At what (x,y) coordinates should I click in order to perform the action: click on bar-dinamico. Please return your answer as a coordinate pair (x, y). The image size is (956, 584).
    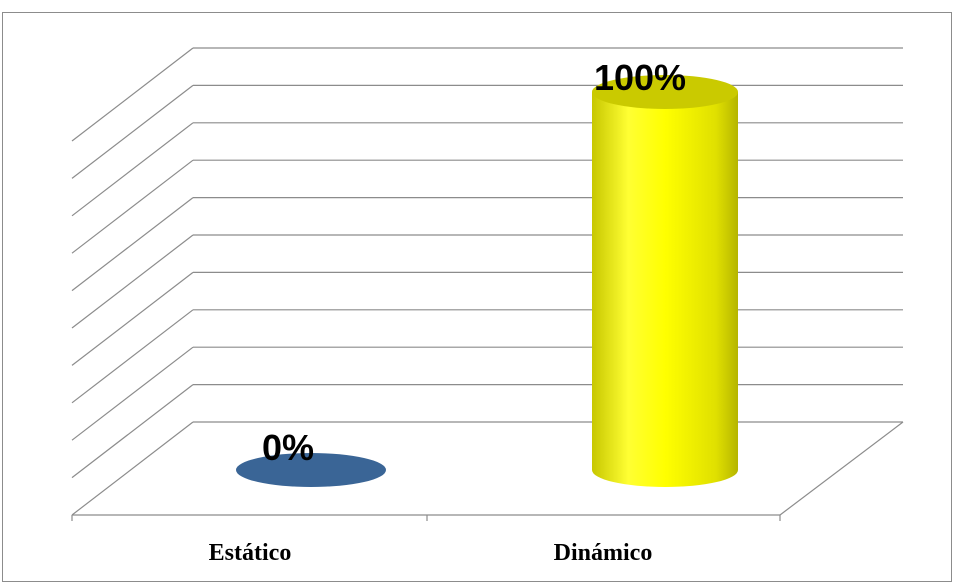
    Looking at the image, I should click on (665, 281).